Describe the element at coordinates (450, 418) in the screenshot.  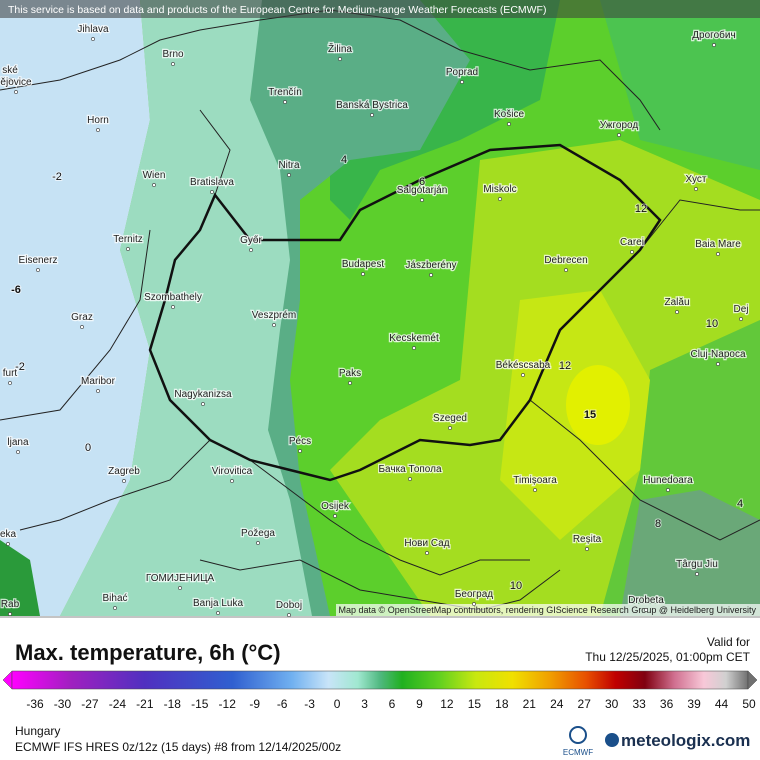
I see `city-label: Szeged` at that location.